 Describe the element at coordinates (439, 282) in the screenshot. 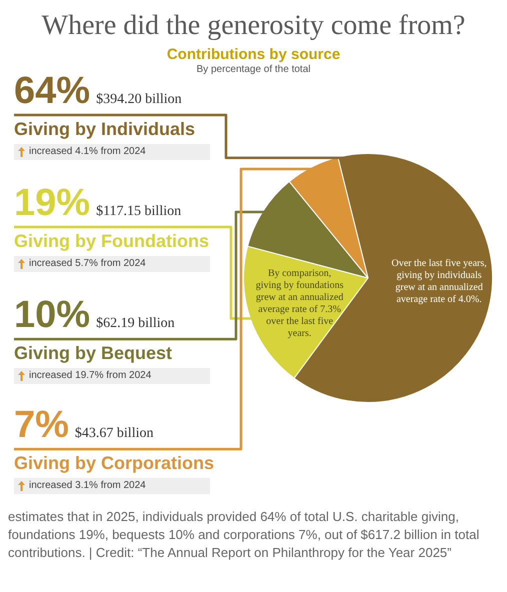

I see `text: Over the last five years, giving by individuals grew at an annualized average rate of 4.0%.` at that location.